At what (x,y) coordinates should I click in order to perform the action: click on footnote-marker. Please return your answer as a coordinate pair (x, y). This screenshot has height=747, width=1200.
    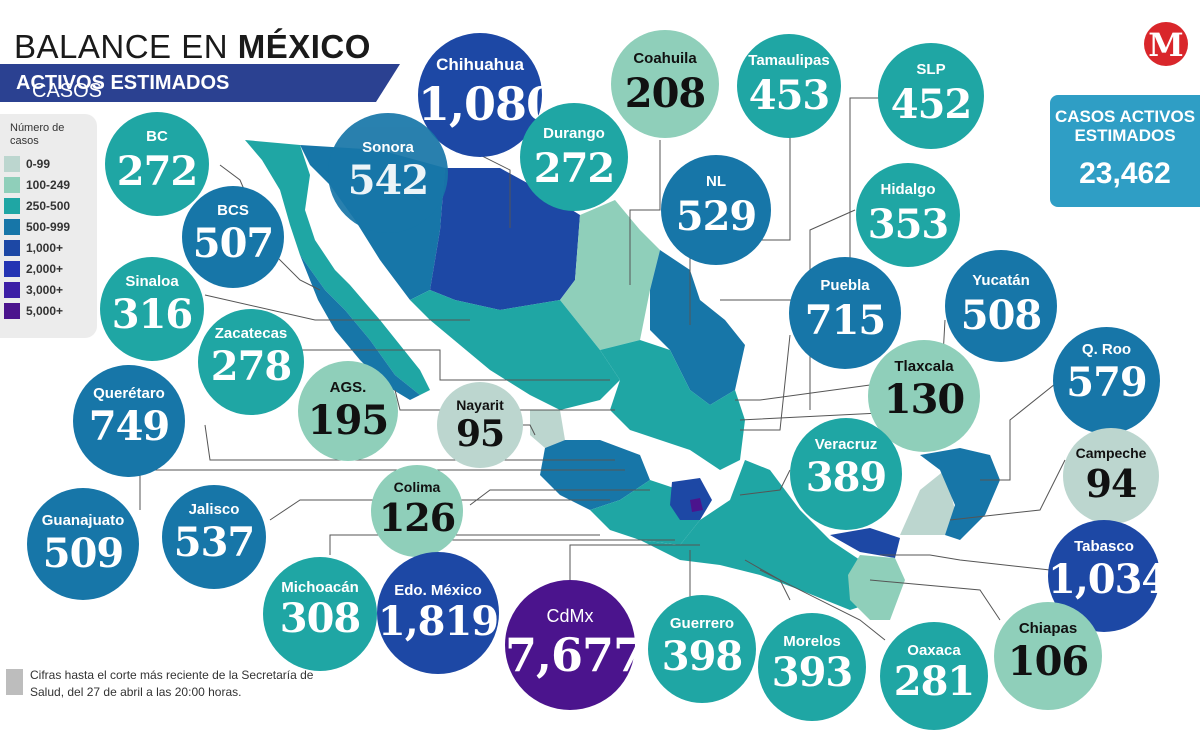
    Looking at the image, I should click on (14, 682).